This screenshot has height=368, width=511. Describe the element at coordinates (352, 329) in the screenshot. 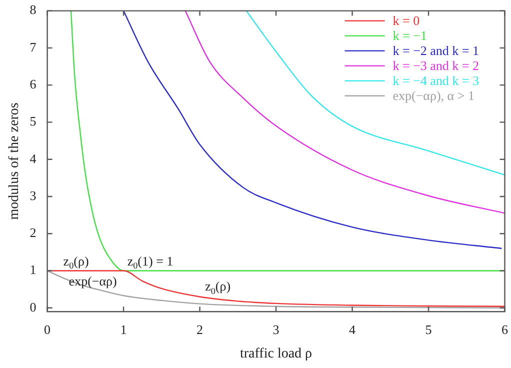

I see `x-tick-label: 4` at that location.